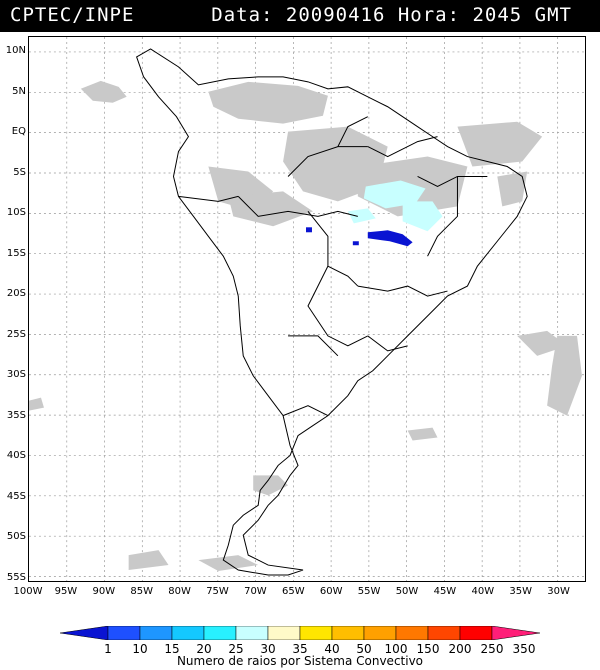 The width and height of the screenshot is (600, 670). What do you see at coordinates (179, 591) in the screenshot?
I see `longitude-label: 80W` at bounding box center [179, 591].